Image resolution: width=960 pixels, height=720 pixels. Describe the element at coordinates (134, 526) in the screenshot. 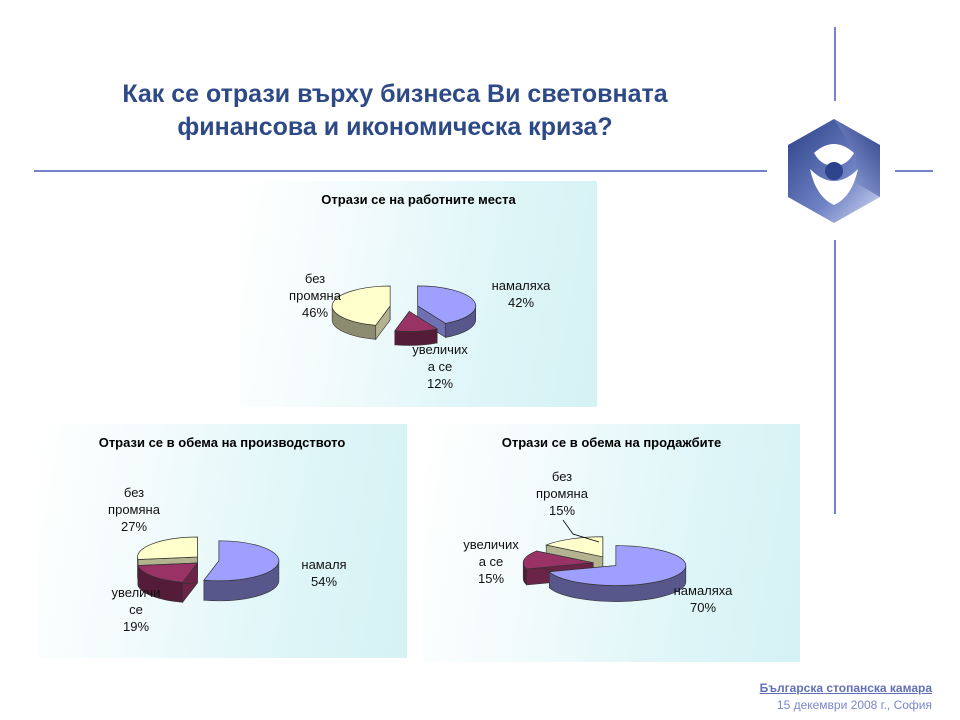

I see `percent-label: 27%` at that location.